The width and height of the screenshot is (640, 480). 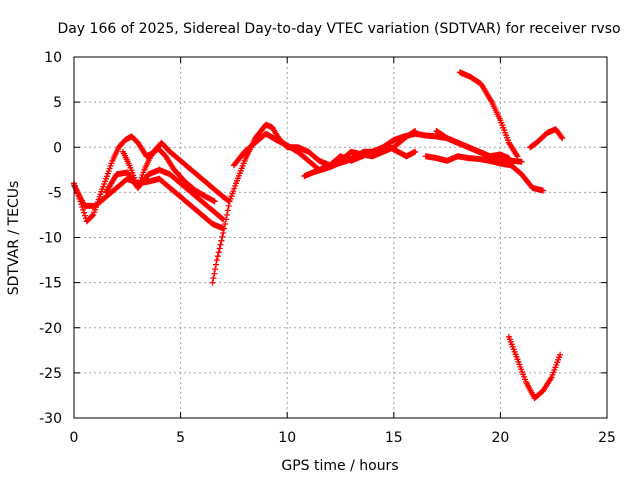 I want to click on y-tick-label: 10, so click(x=53, y=58).